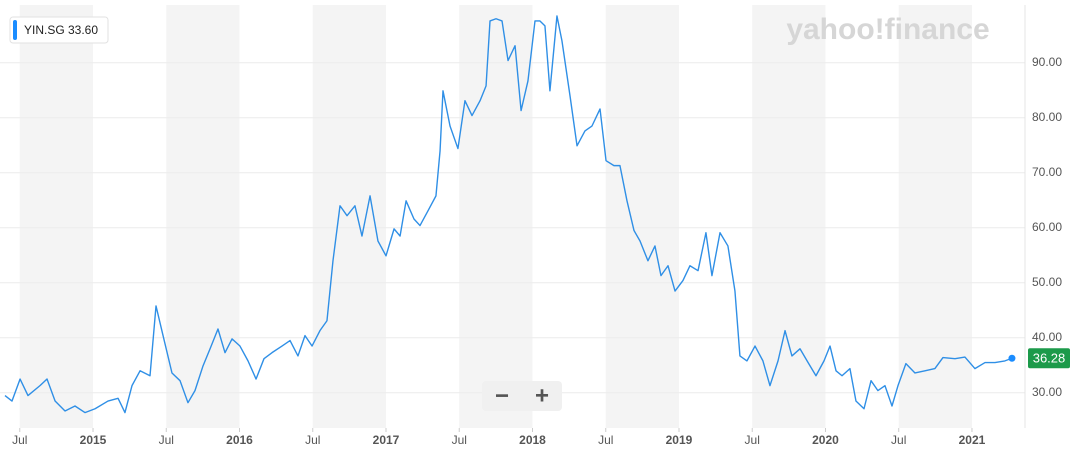 The height and width of the screenshot is (455, 1080). I want to click on x-tick-label: 2017, so click(386, 440).